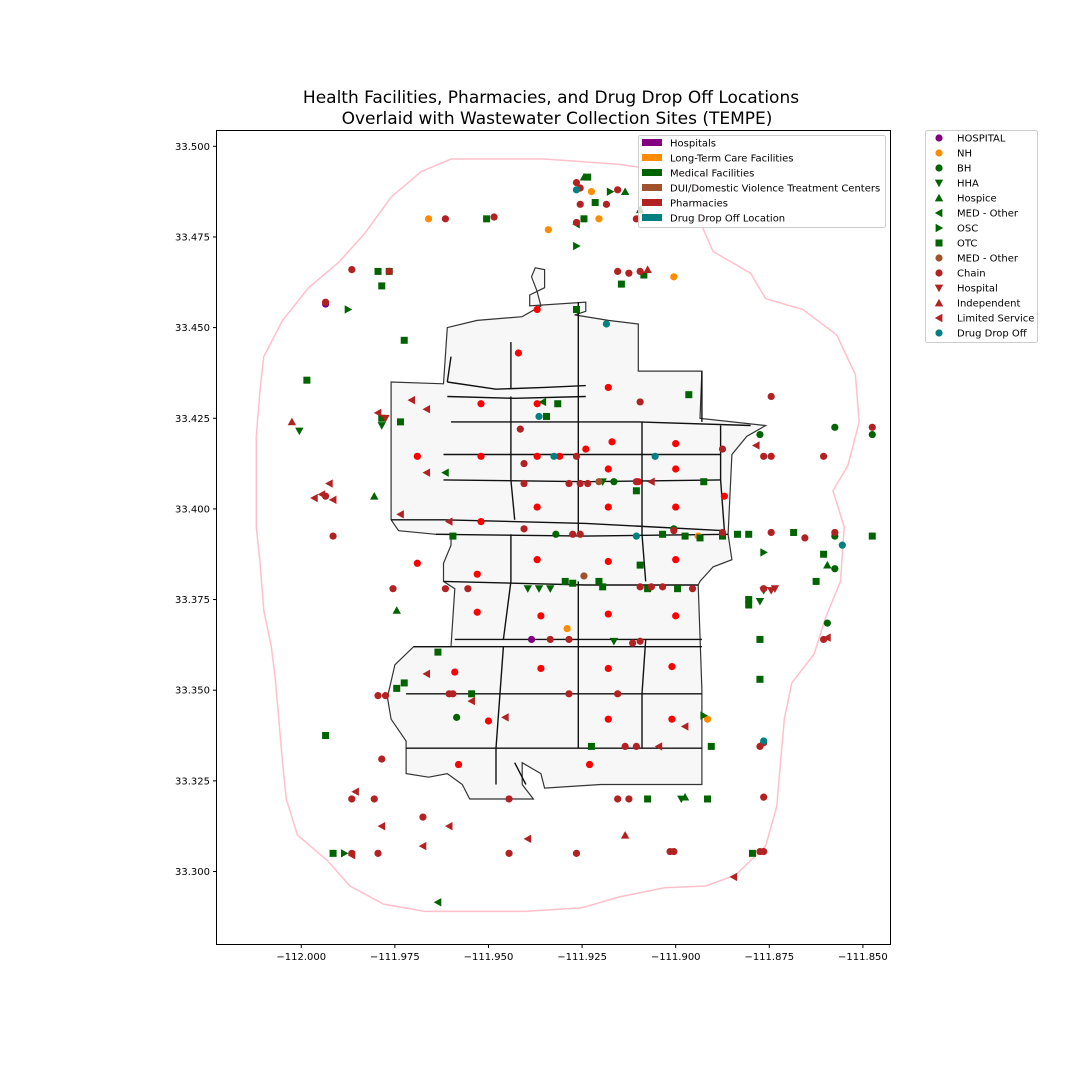 The image size is (1080, 1080). Describe the element at coordinates (775, 189) in the screenshot. I see `legend-inner-label: DUI/Domestic Violence Treatment Centers` at that location.